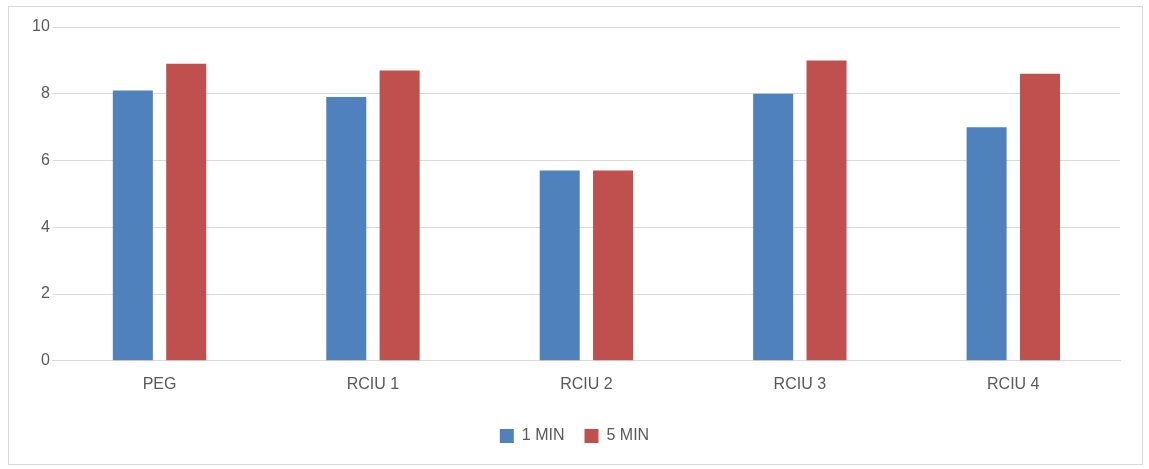 Image resolution: width=1149 pixels, height=469 pixels. Describe the element at coordinates (800, 383) in the screenshot. I see `x-tick-label: RCIU 3` at that location.